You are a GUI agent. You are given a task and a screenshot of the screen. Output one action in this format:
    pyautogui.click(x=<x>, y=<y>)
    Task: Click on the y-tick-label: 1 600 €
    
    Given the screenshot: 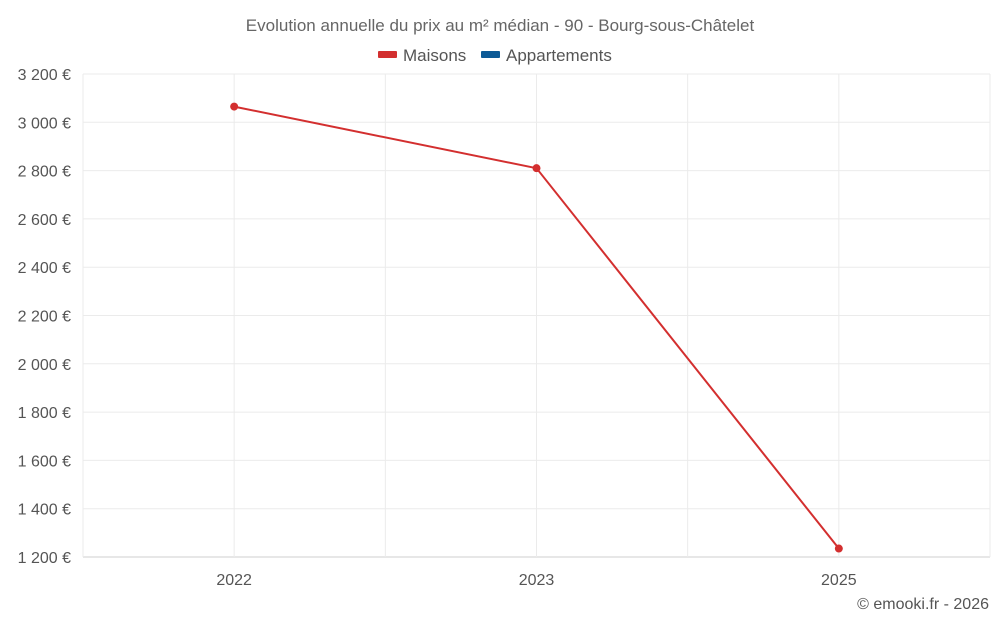 What is the action you would take?
    pyautogui.click(x=44, y=461)
    